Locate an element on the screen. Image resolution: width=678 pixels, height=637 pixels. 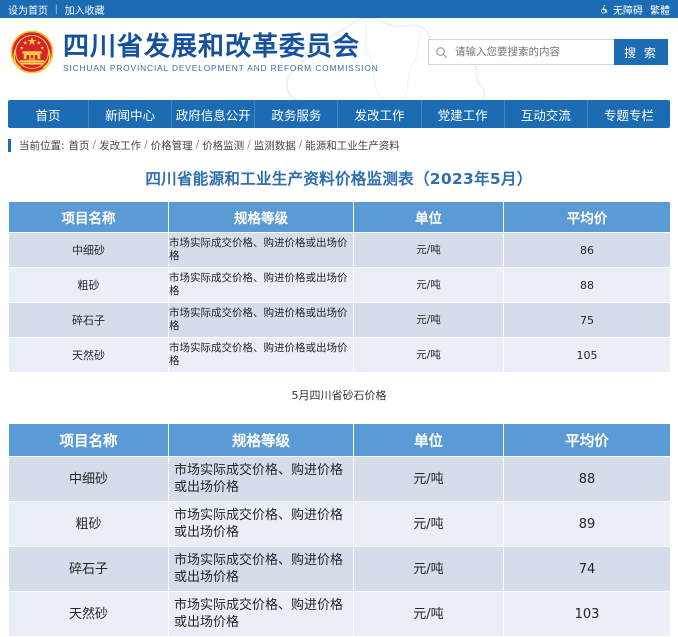
nav-item-government-services: 政务服务 is located at coordinates (297, 114).